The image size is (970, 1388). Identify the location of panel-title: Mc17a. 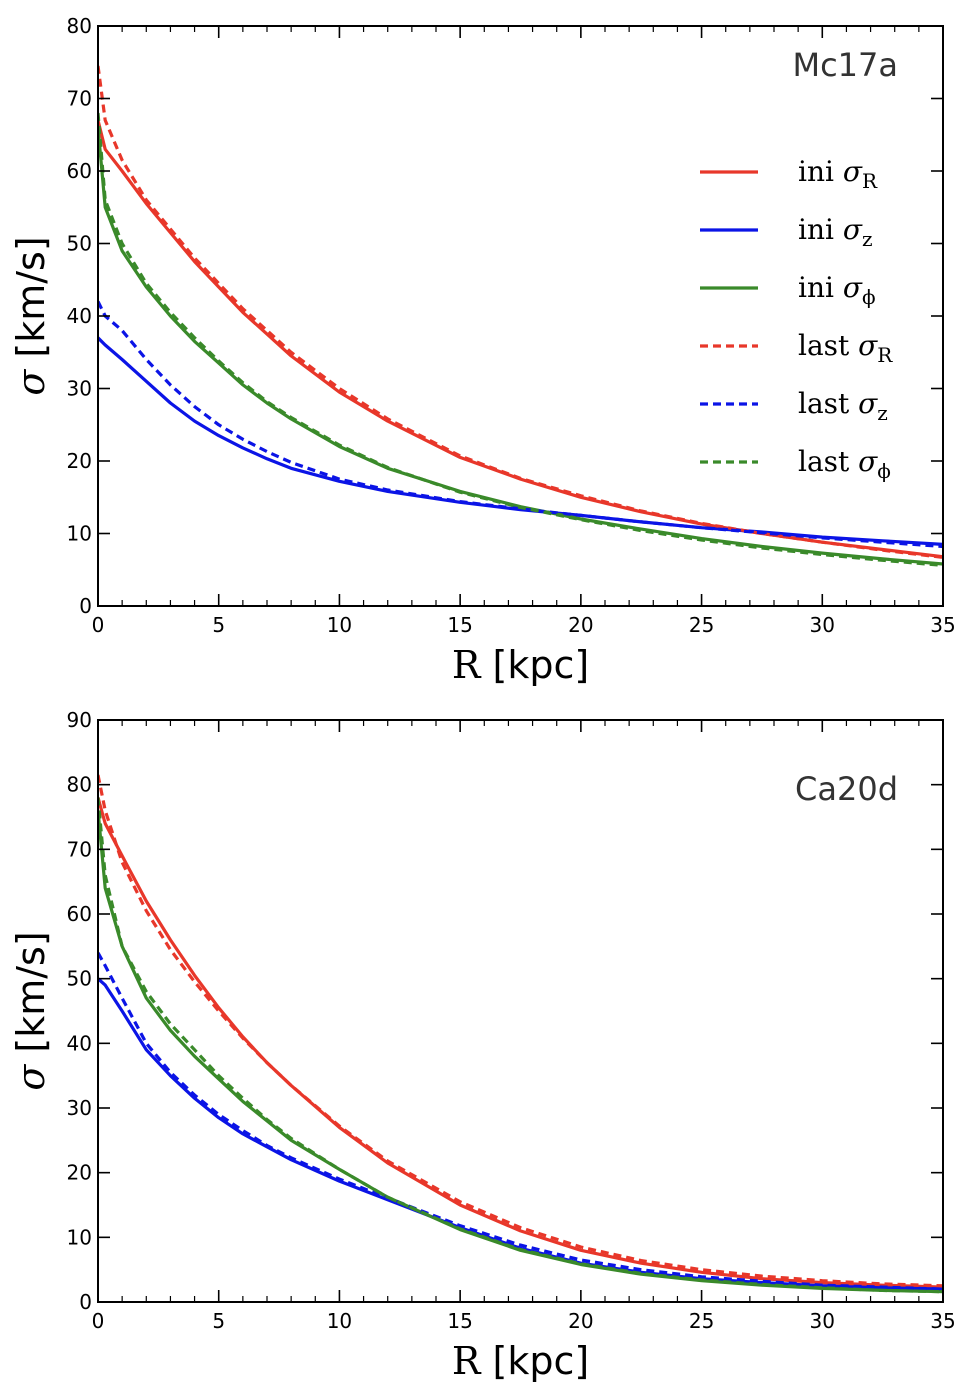
(845, 65).